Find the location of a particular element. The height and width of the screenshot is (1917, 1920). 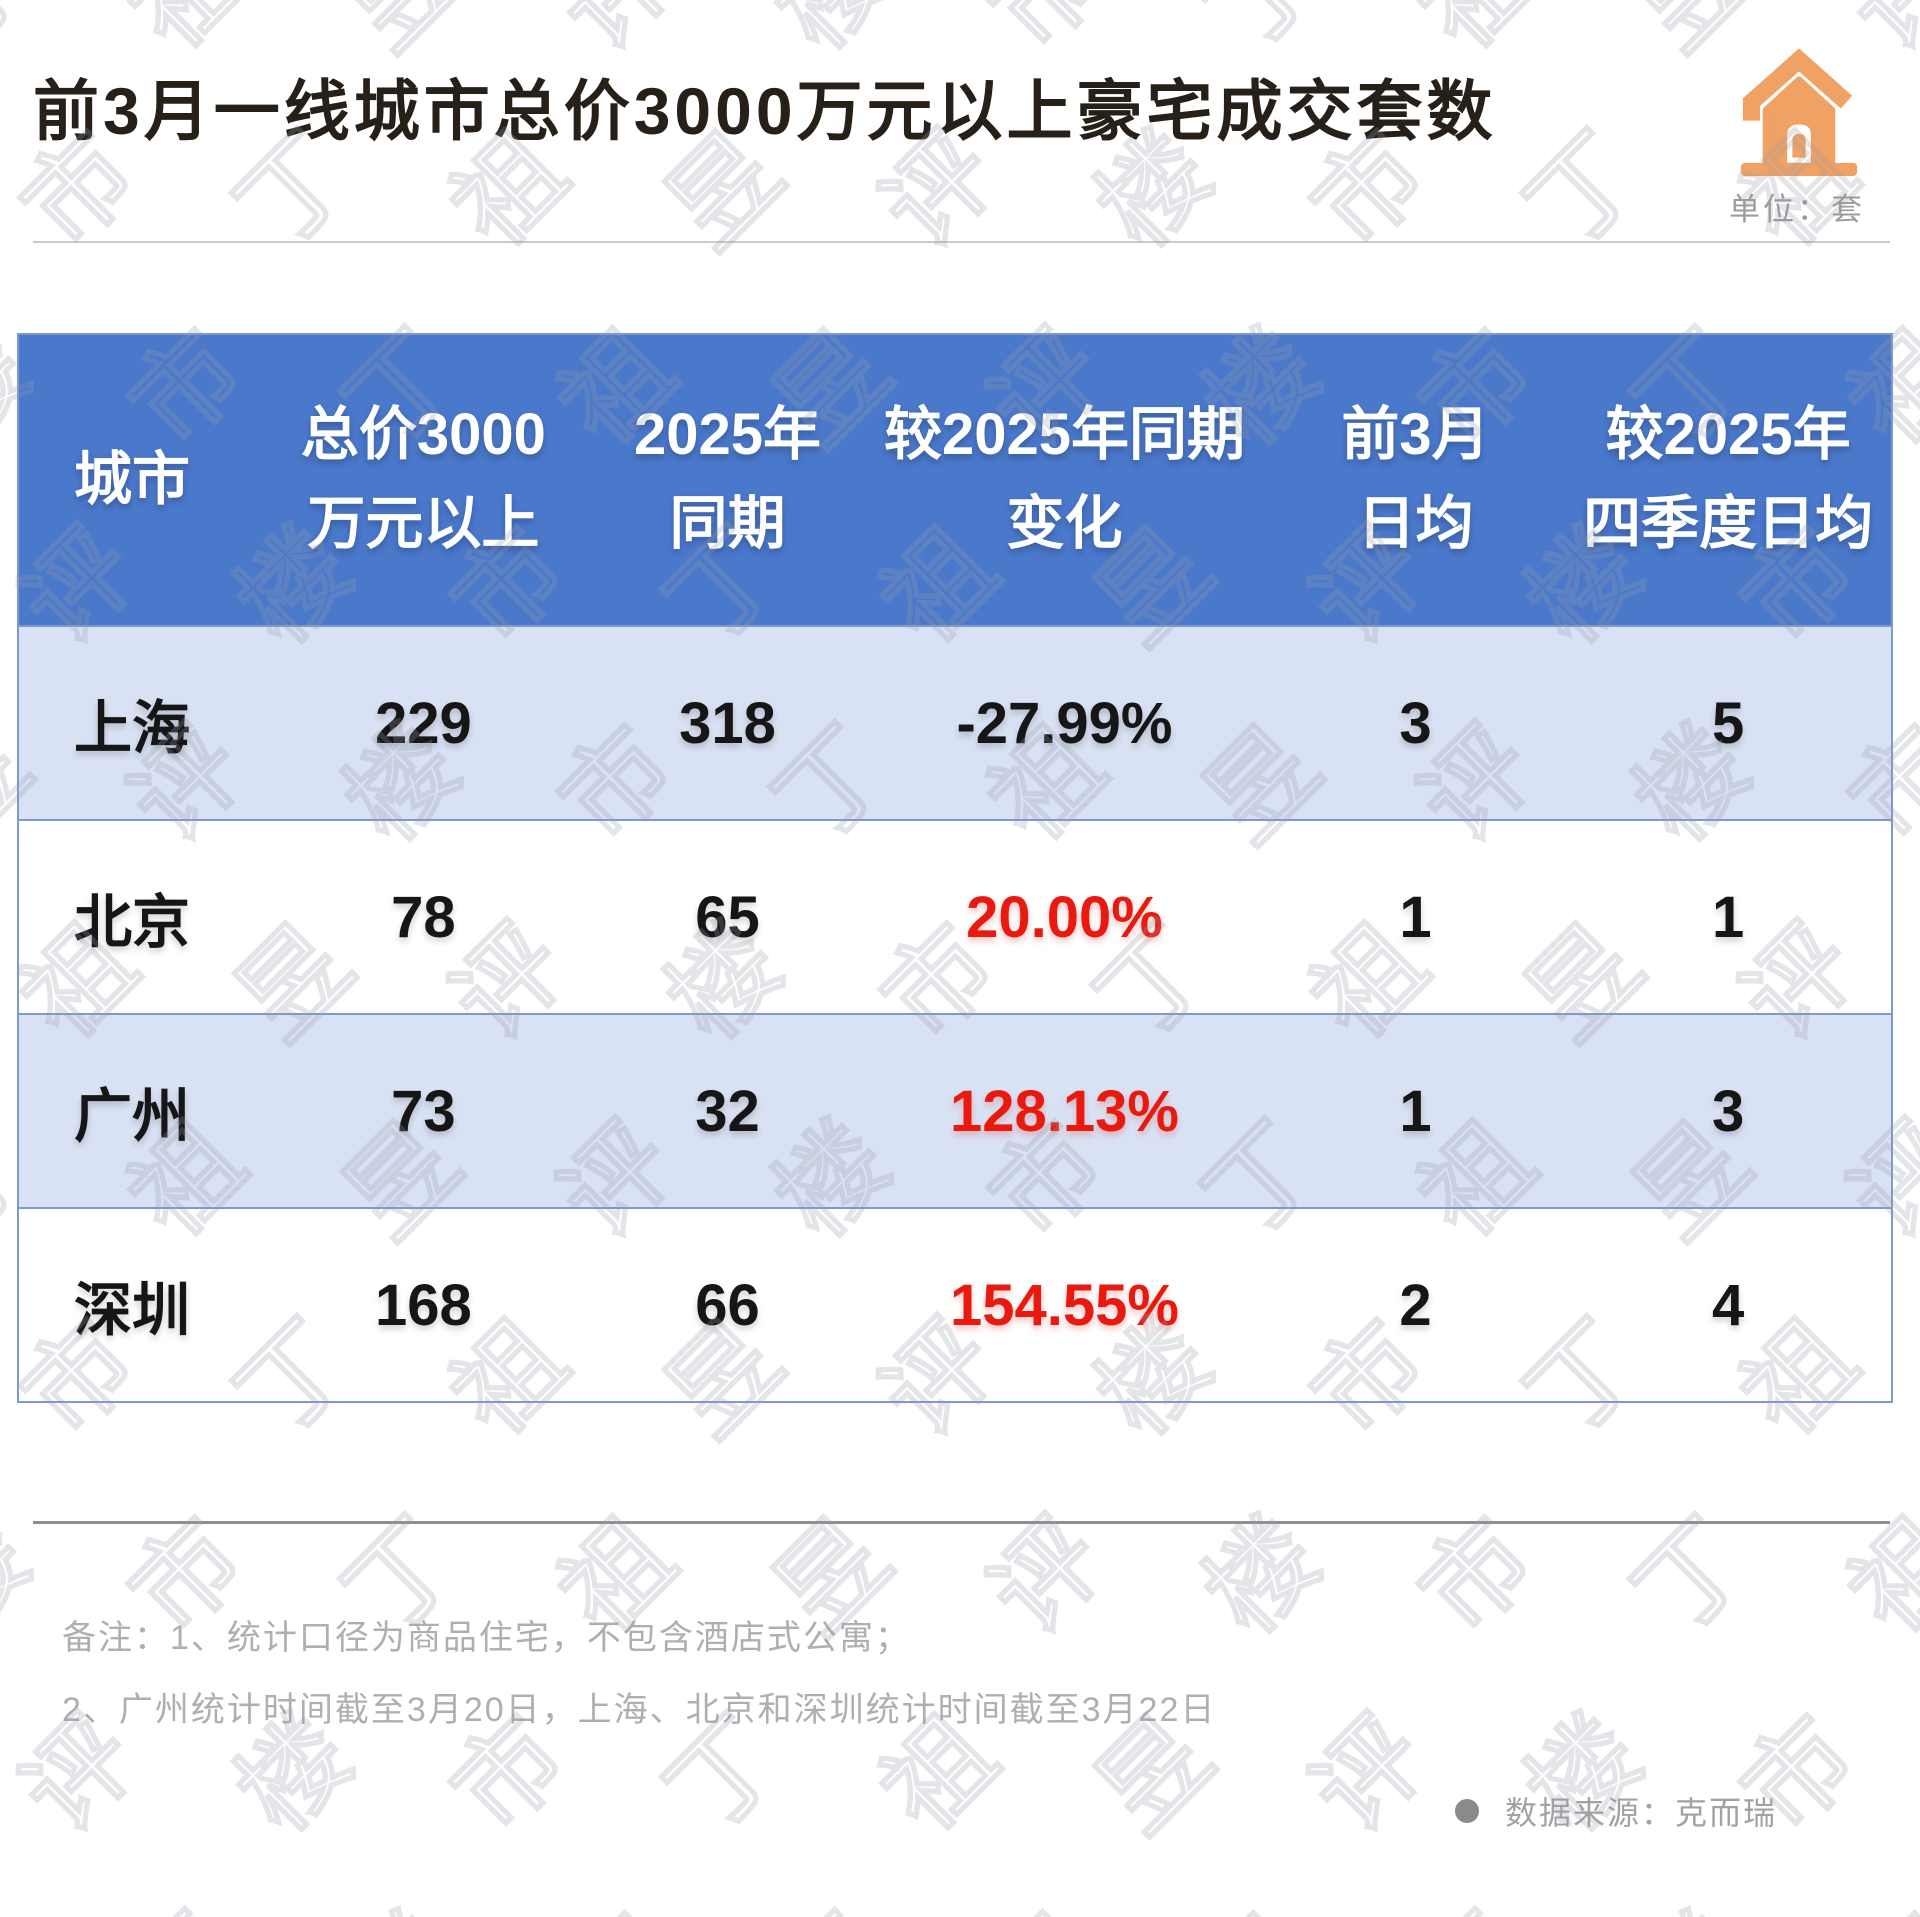

source-label: 数据来源：克而瑞 is located at coordinates (1640, 1813).